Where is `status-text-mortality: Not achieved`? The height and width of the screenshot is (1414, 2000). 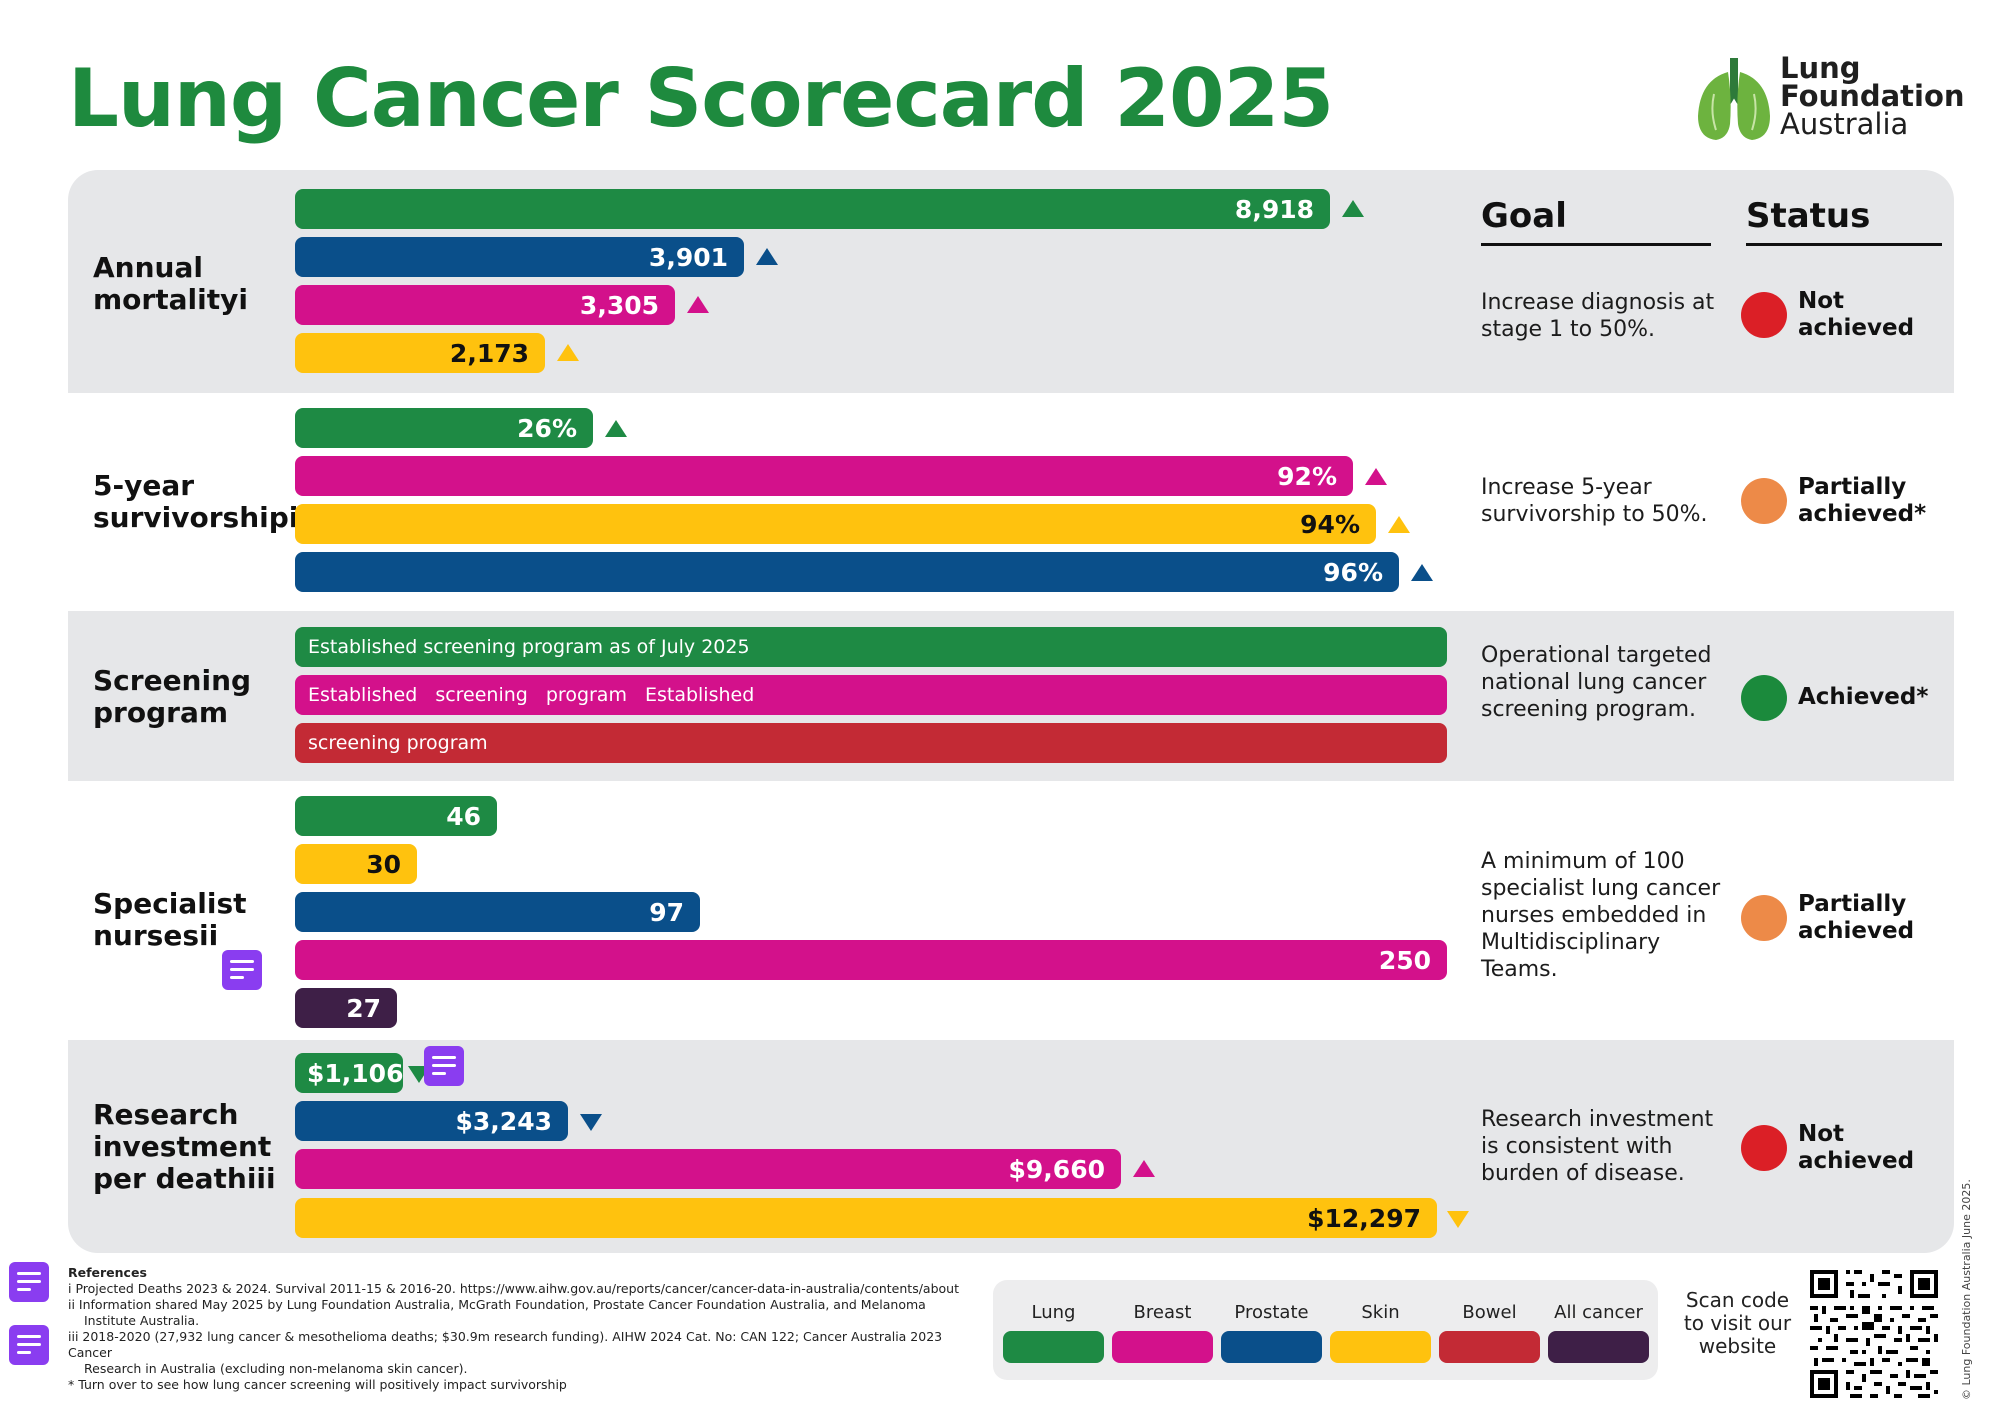
status-text-mortality: Not achieved is located at coordinates (1856, 315).